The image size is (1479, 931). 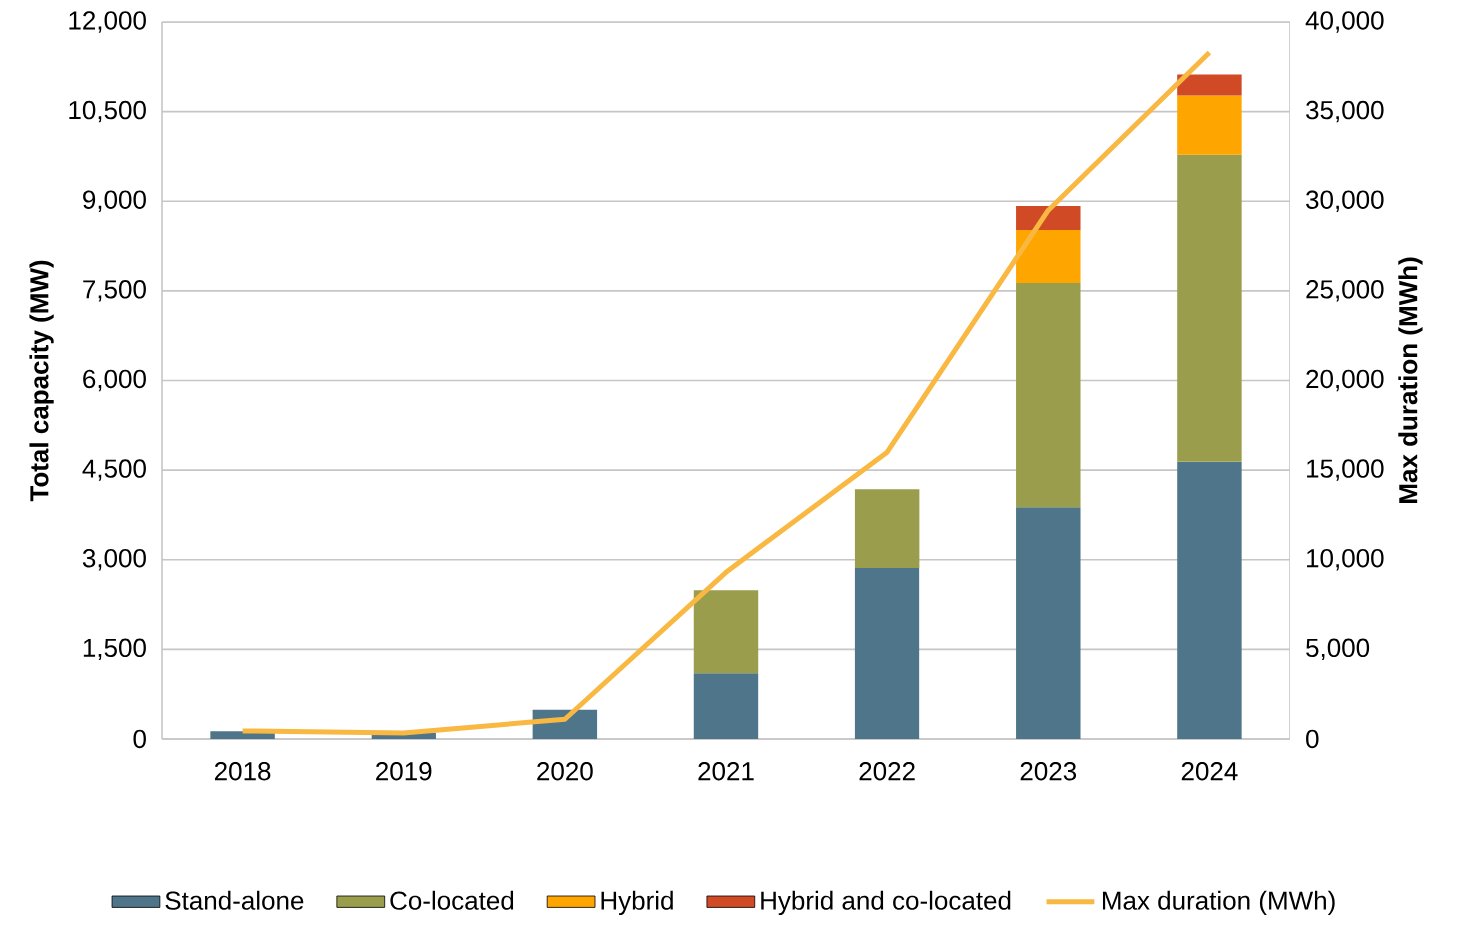 What do you see at coordinates (1410, 380) in the screenshot?
I see `y2-axis-title: Max duration (MWh)` at bounding box center [1410, 380].